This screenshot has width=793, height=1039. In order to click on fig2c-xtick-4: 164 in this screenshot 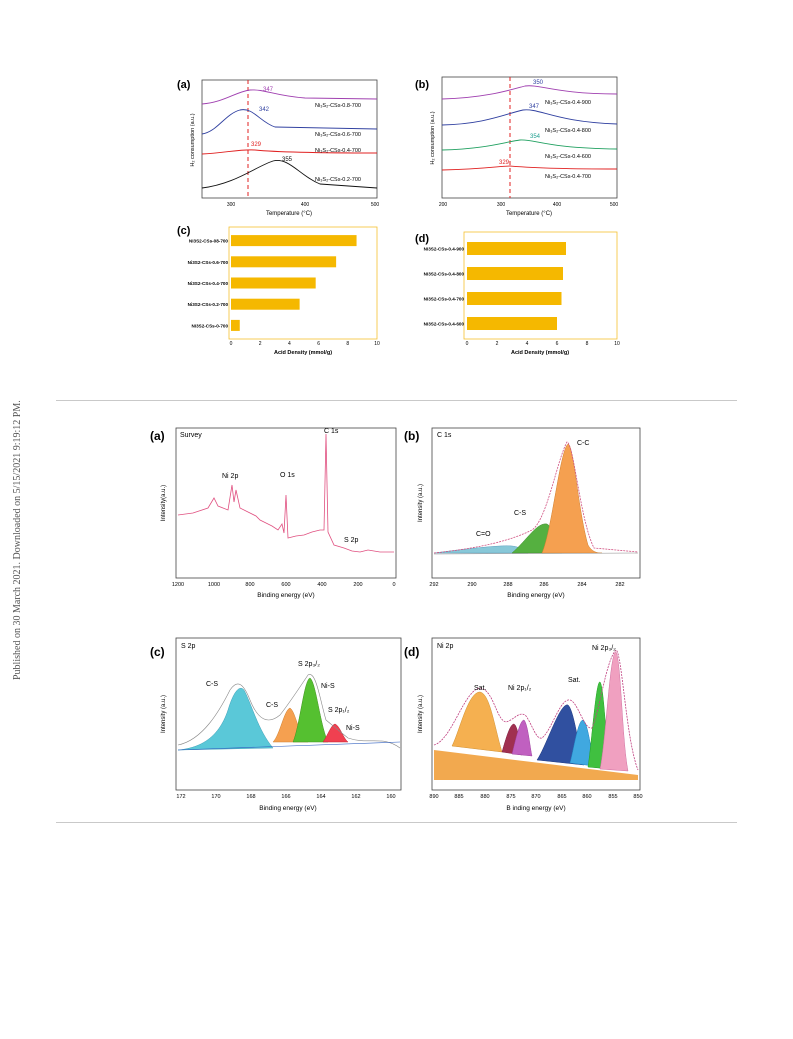, I will do `click(320, 797)`.